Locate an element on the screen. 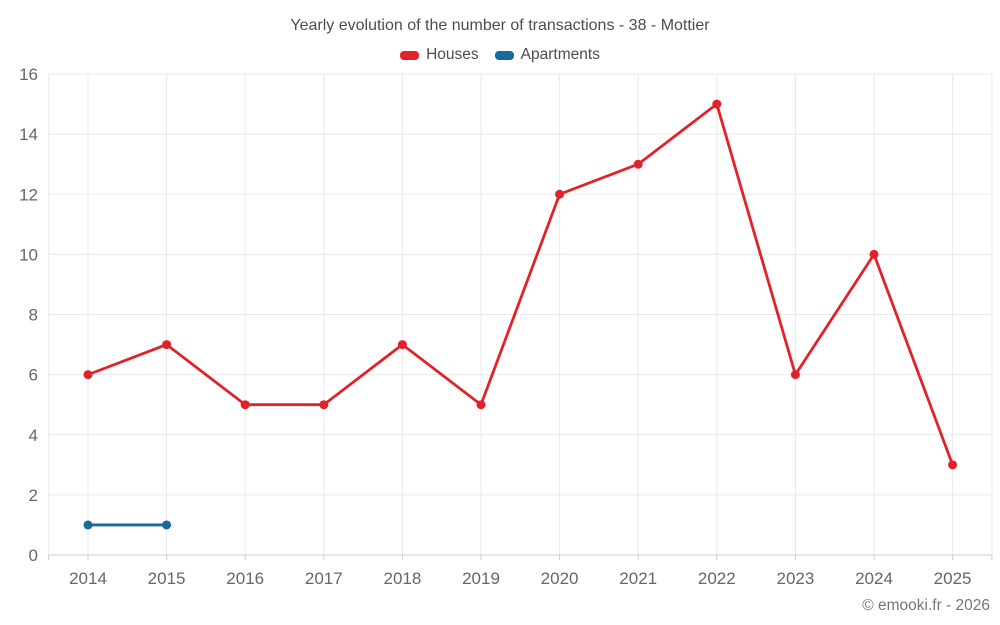  apartments-legend-swatch-icon is located at coordinates (504, 55).